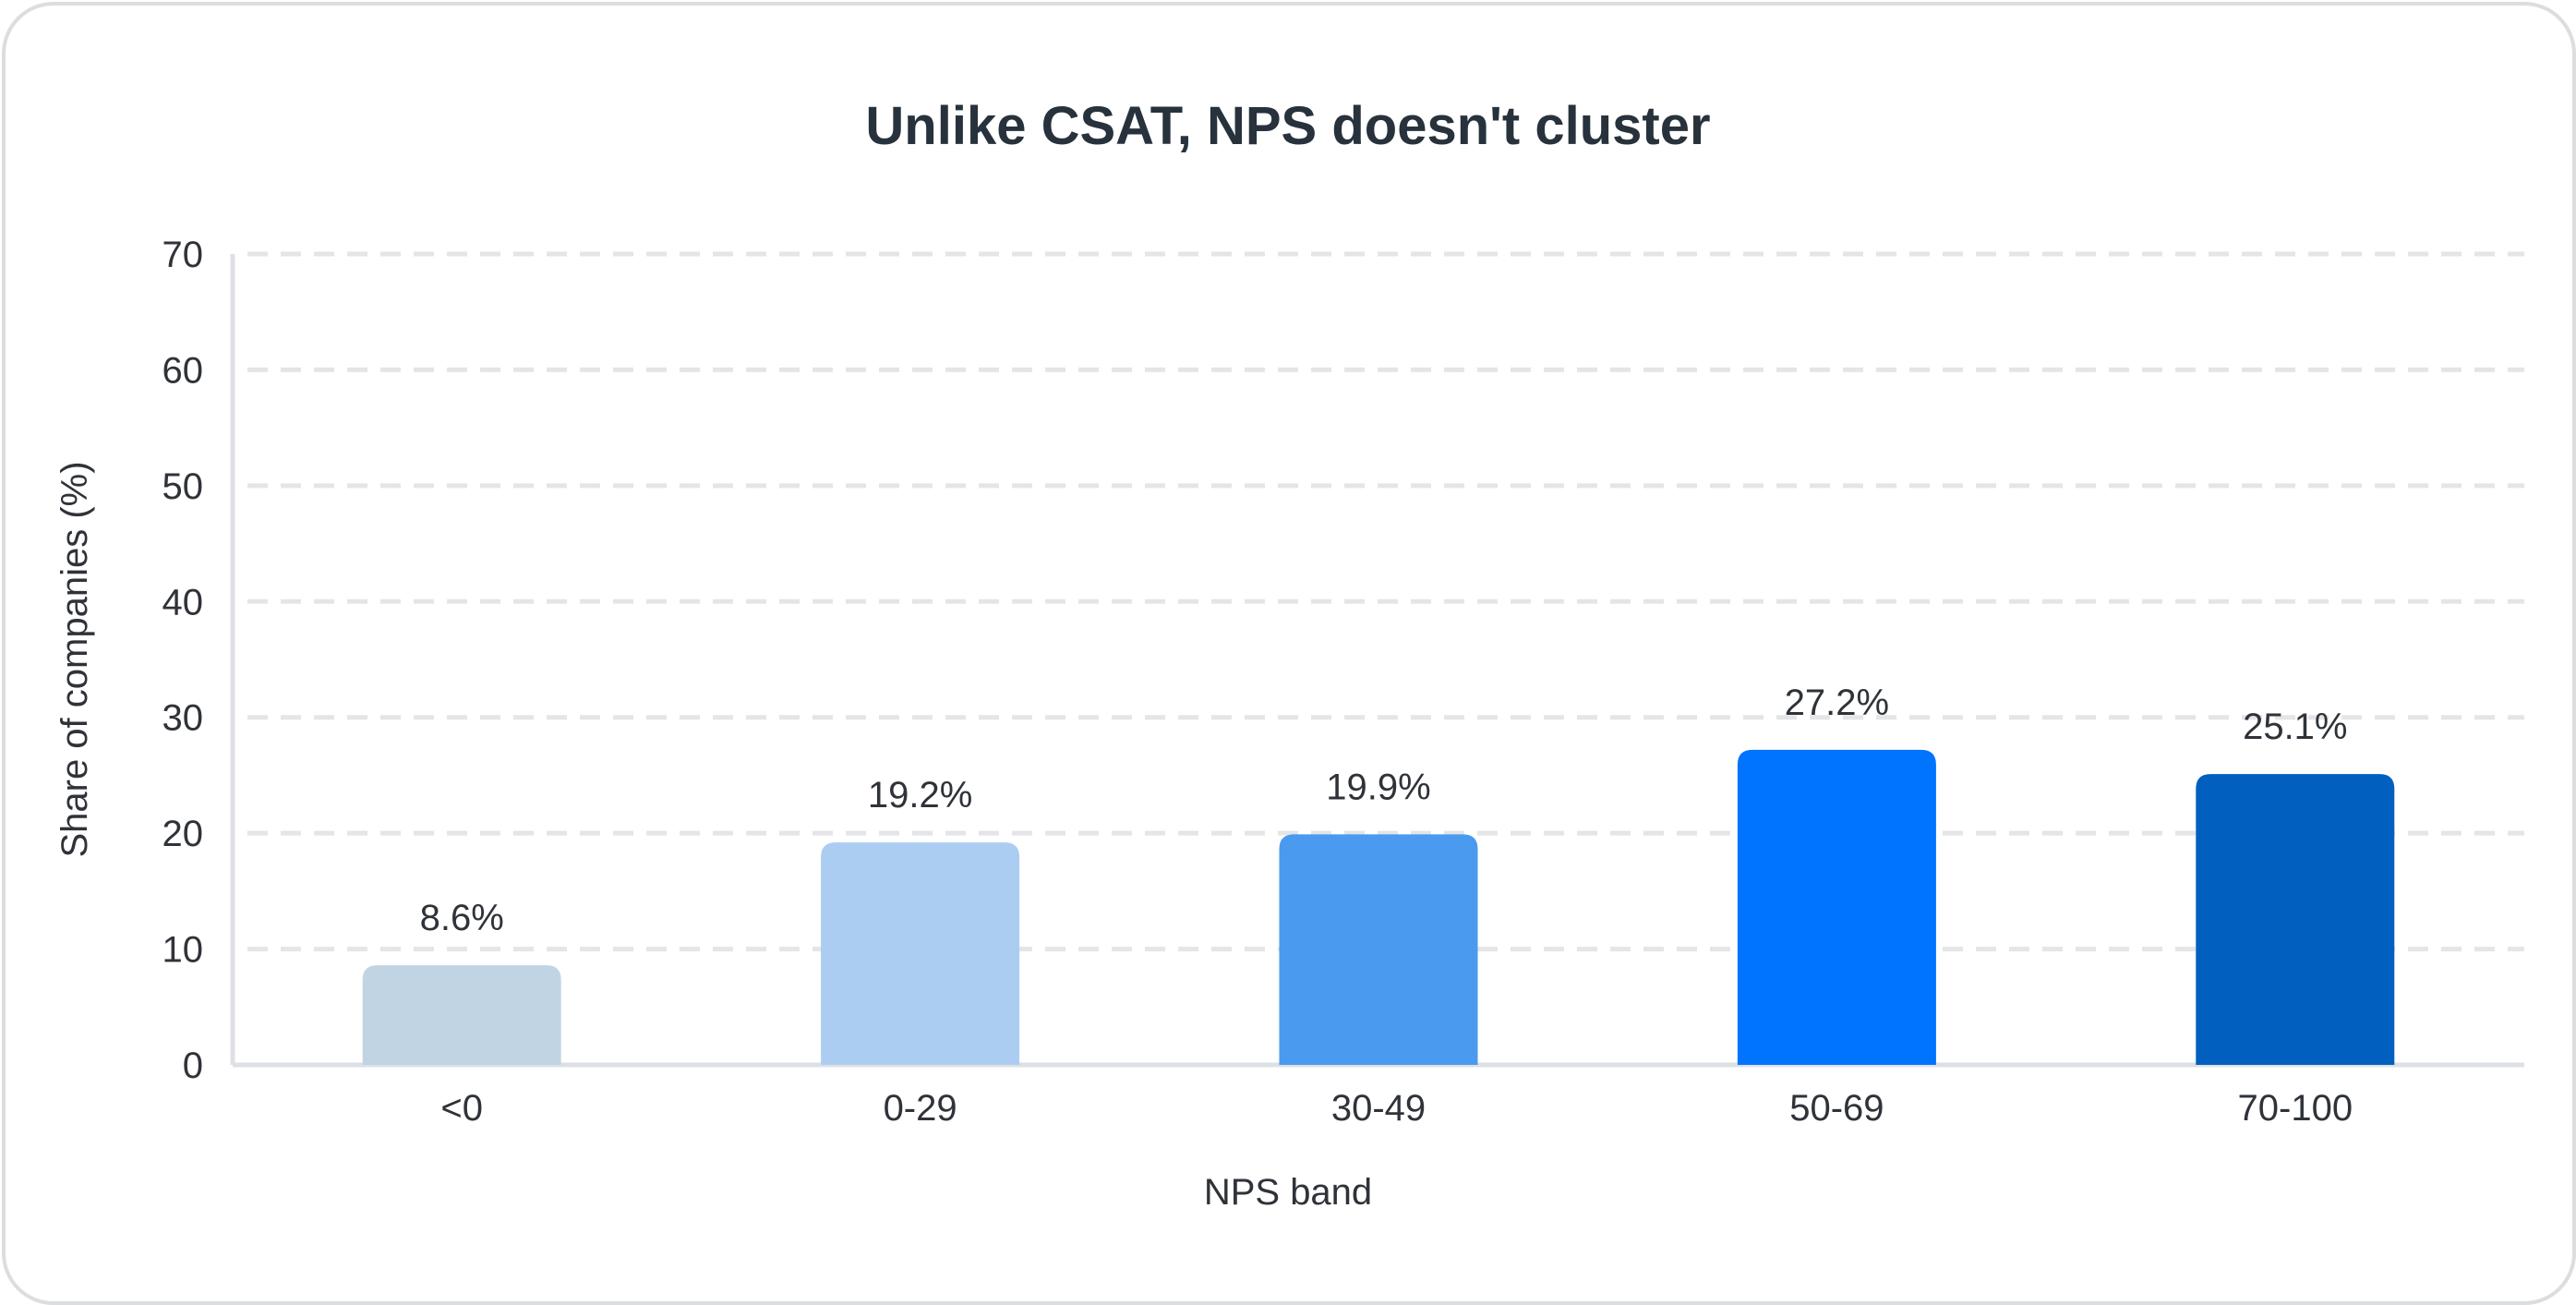 Image resolution: width=2576 pixels, height=1305 pixels. What do you see at coordinates (183, 718) in the screenshot?
I see `y-tick-label: 30` at bounding box center [183, 718].